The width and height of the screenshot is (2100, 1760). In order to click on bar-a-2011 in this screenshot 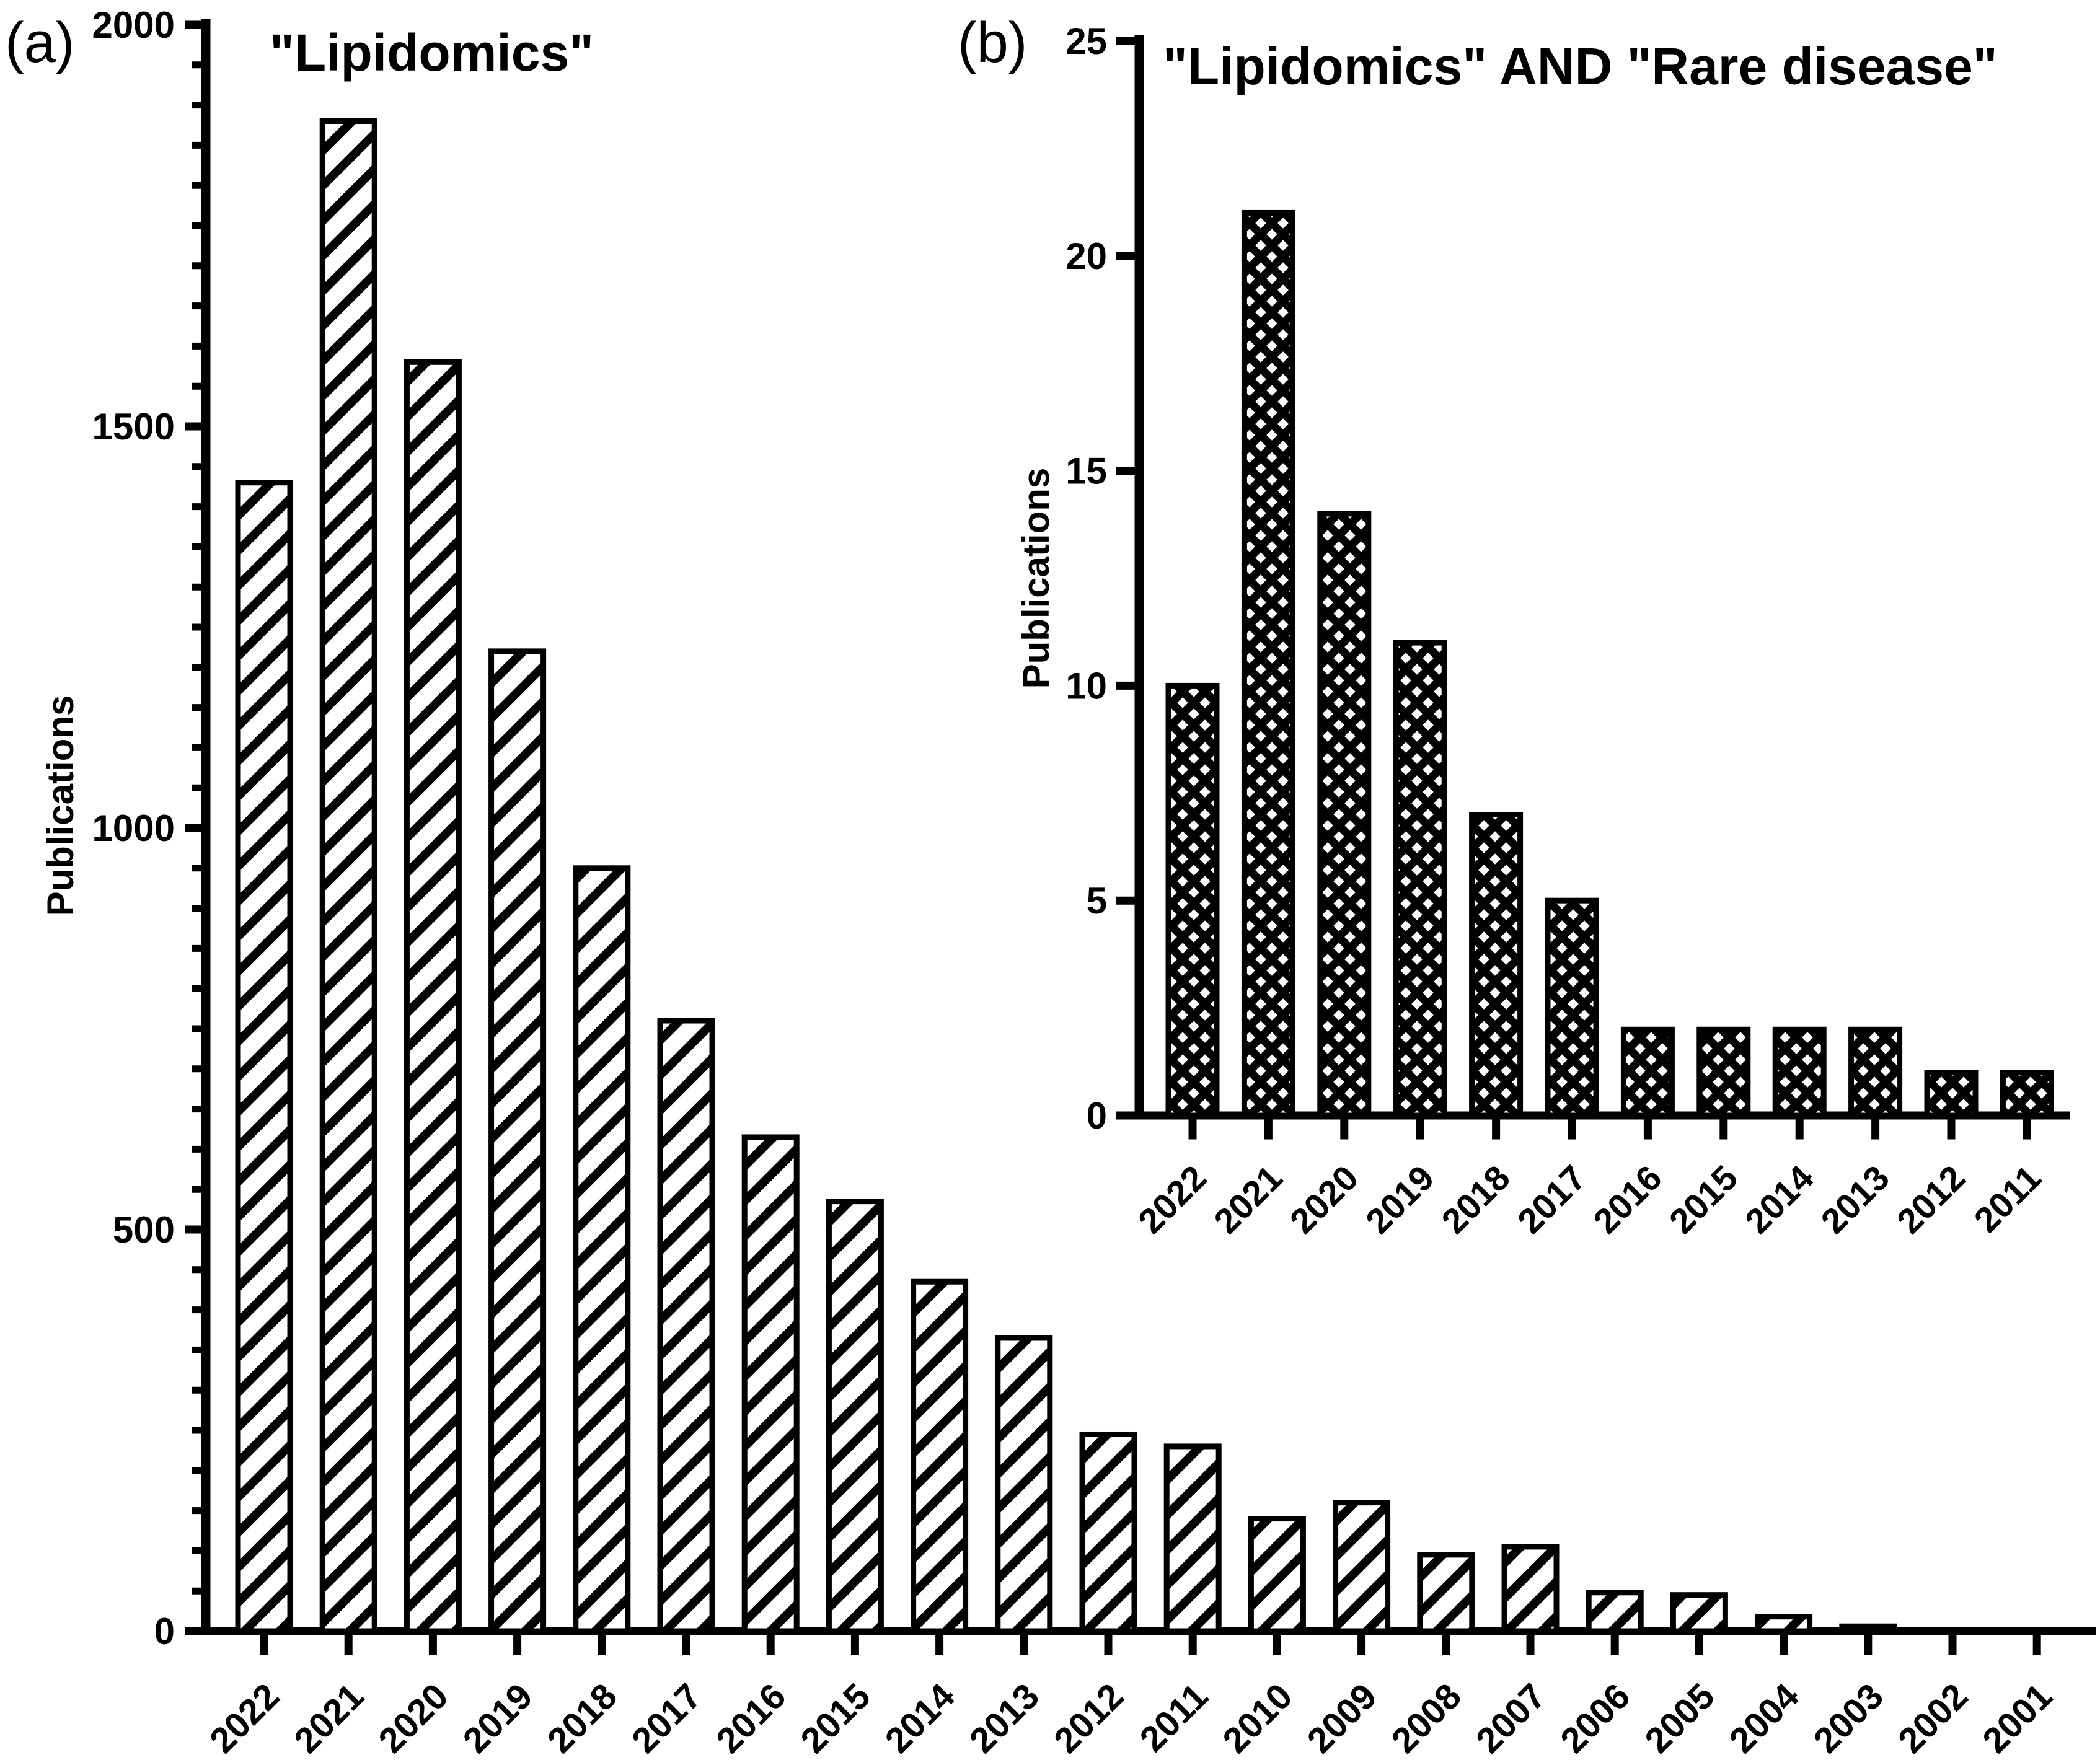, I will do `click(1192, 1538)`.